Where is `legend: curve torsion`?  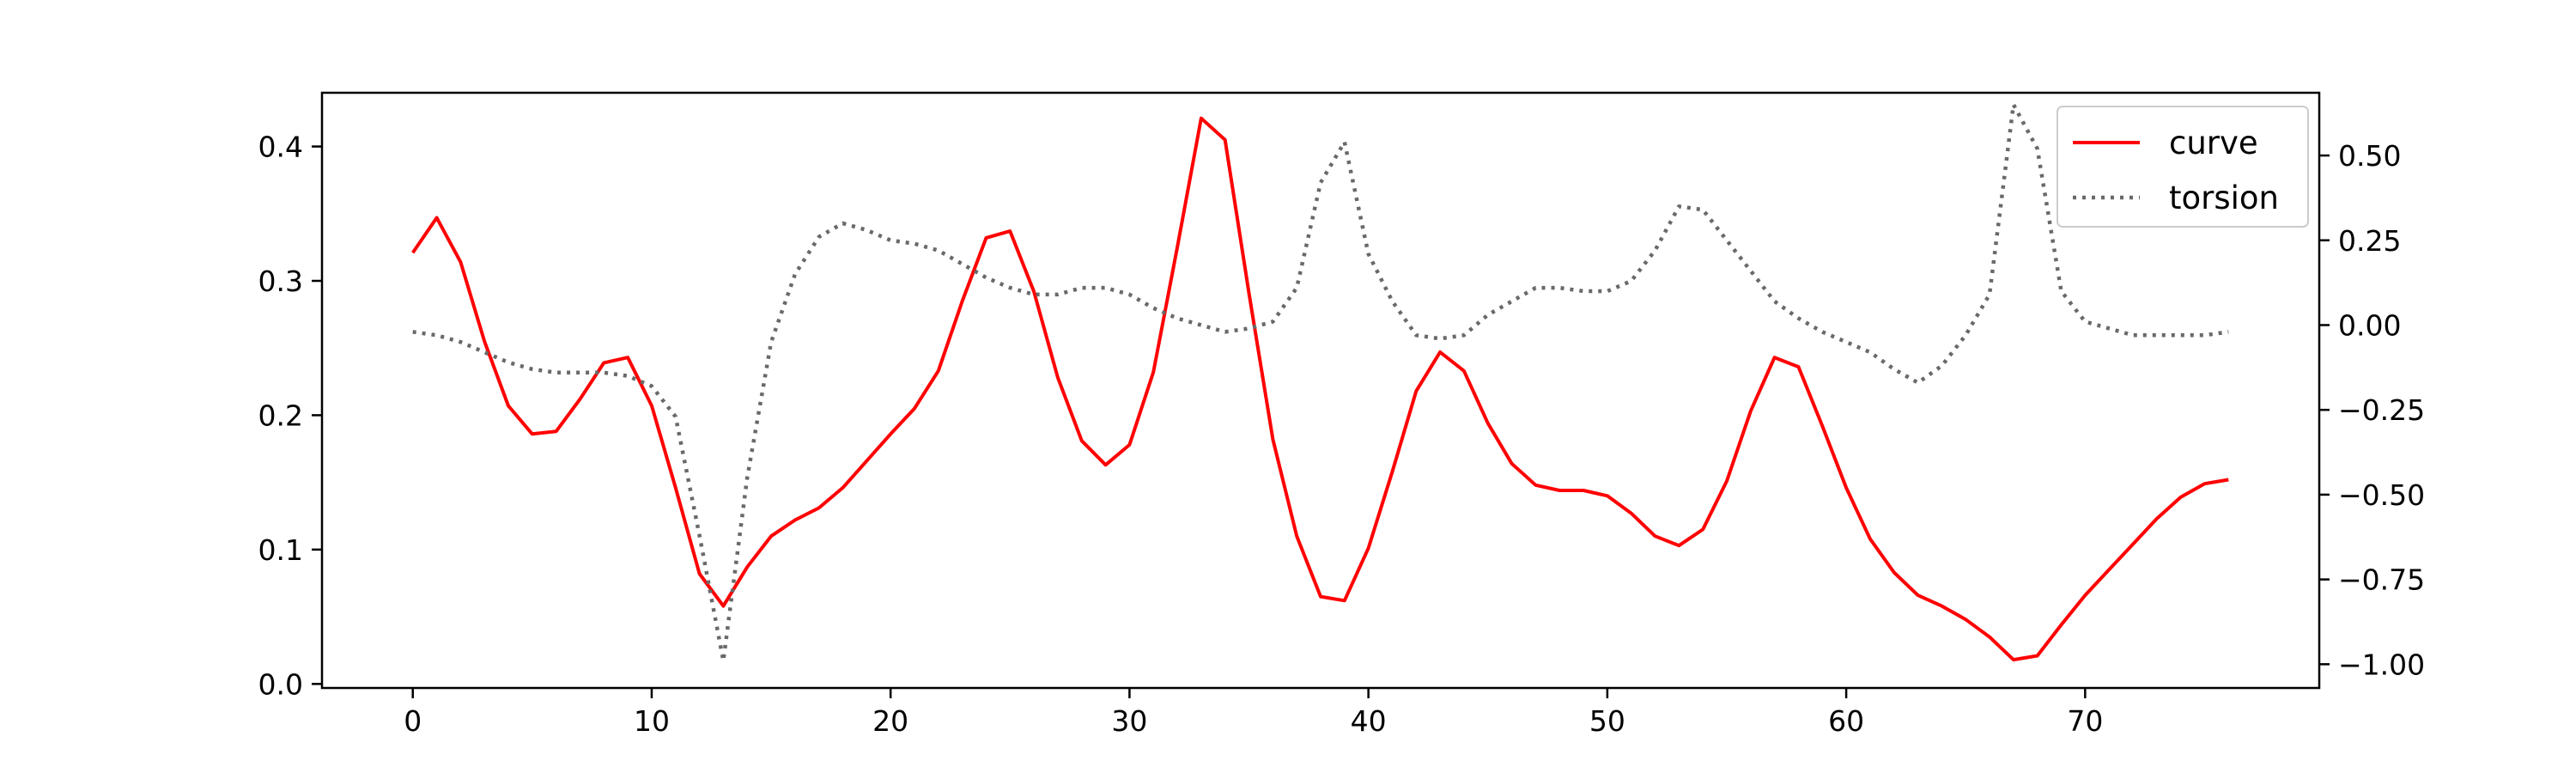
legend: curve torsion is located at coordinates (2183, 167).